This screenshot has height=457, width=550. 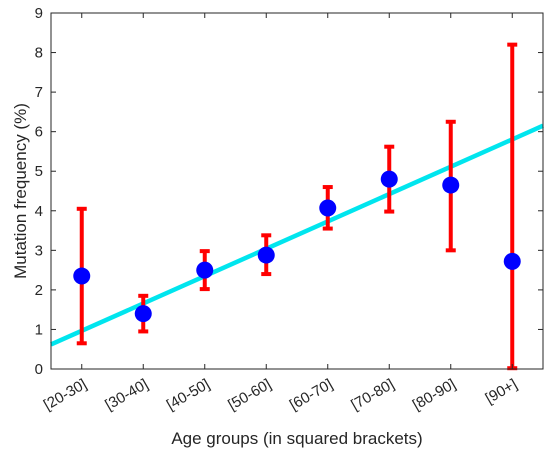 I want to click on y-tick-label: 0, so click(x=39, y=369).